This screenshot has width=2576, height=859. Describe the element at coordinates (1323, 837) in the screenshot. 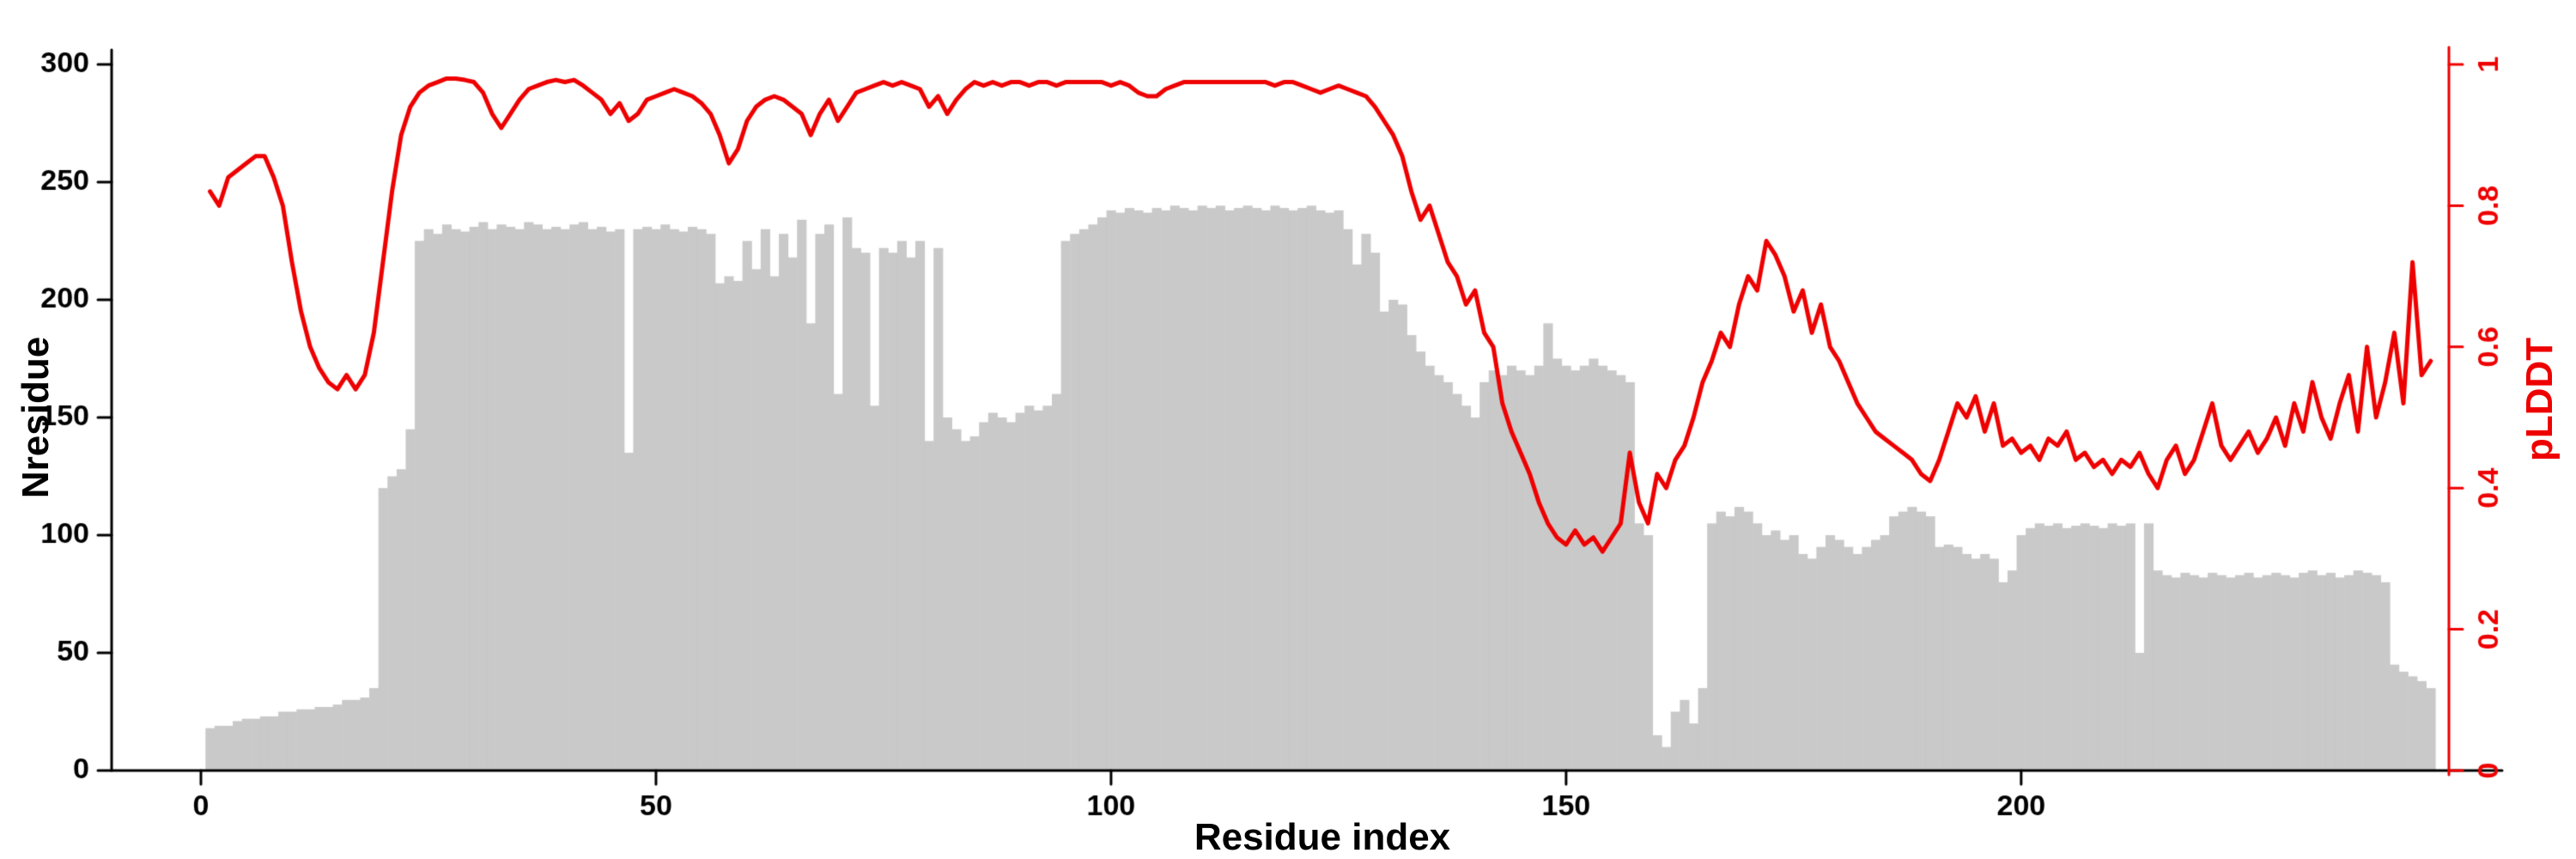

I see `x-axis-title: Residue index` at that location.